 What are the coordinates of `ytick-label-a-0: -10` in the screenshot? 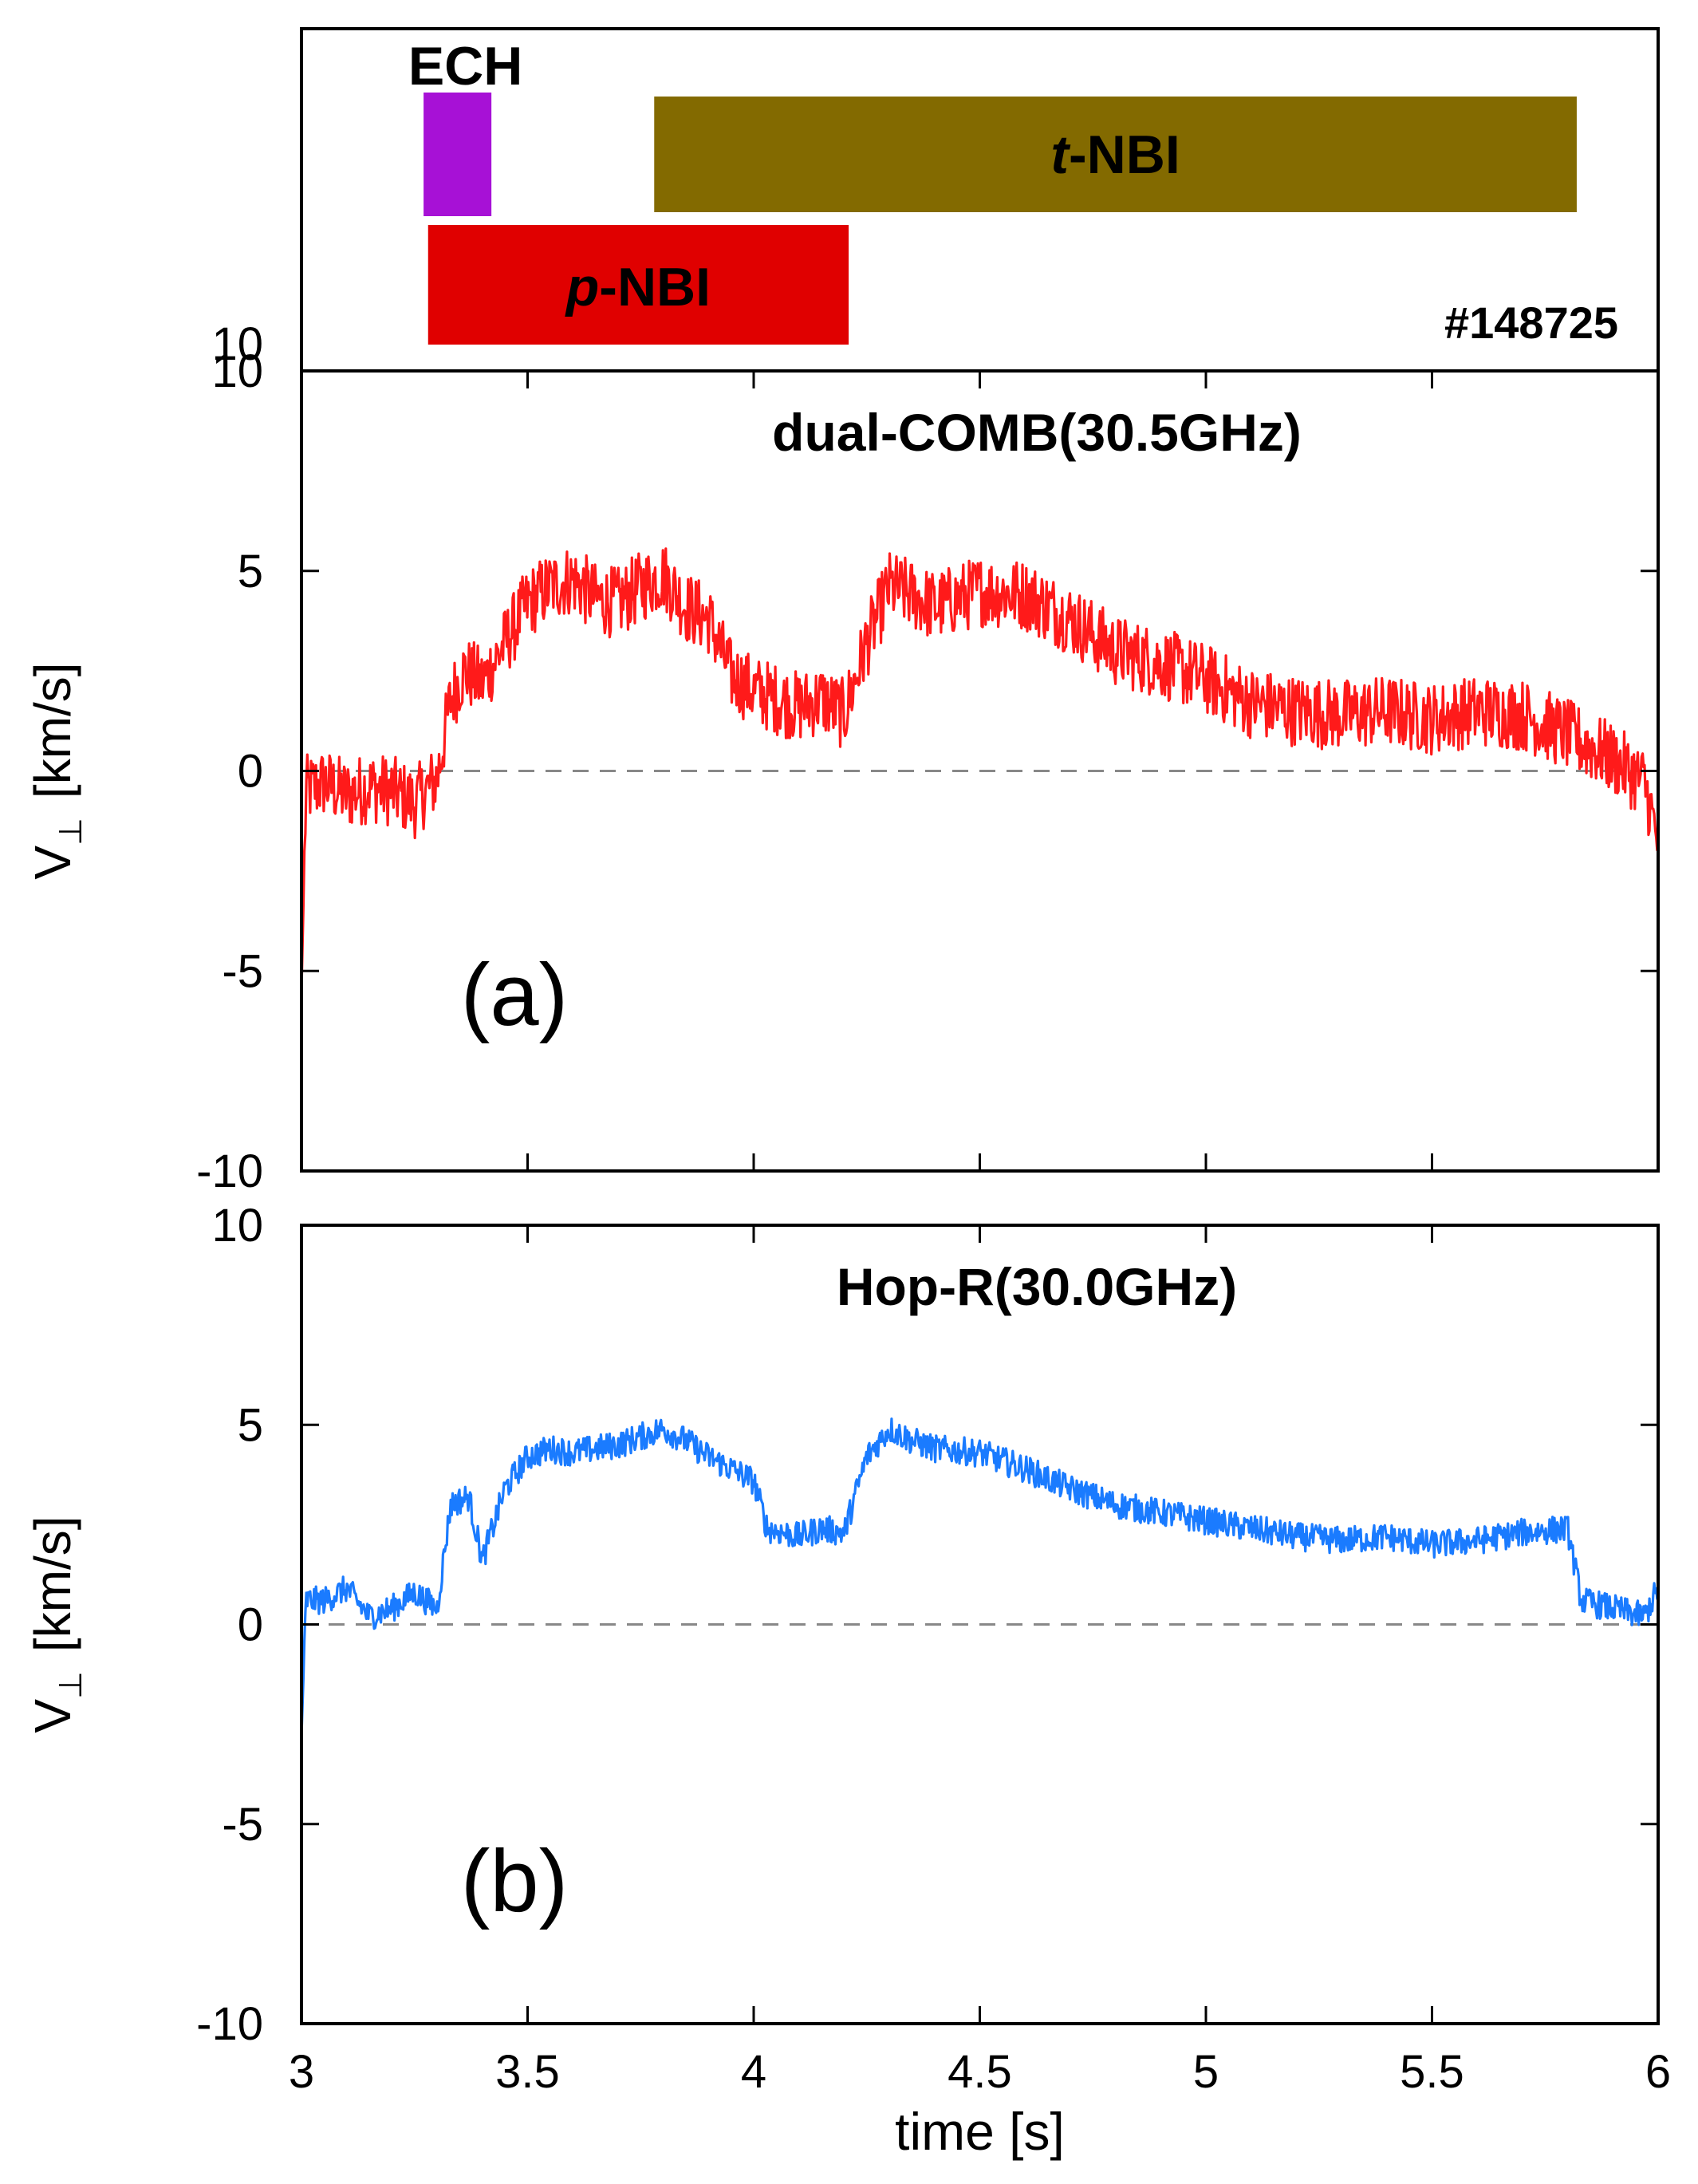 It's located at (229, 1171).